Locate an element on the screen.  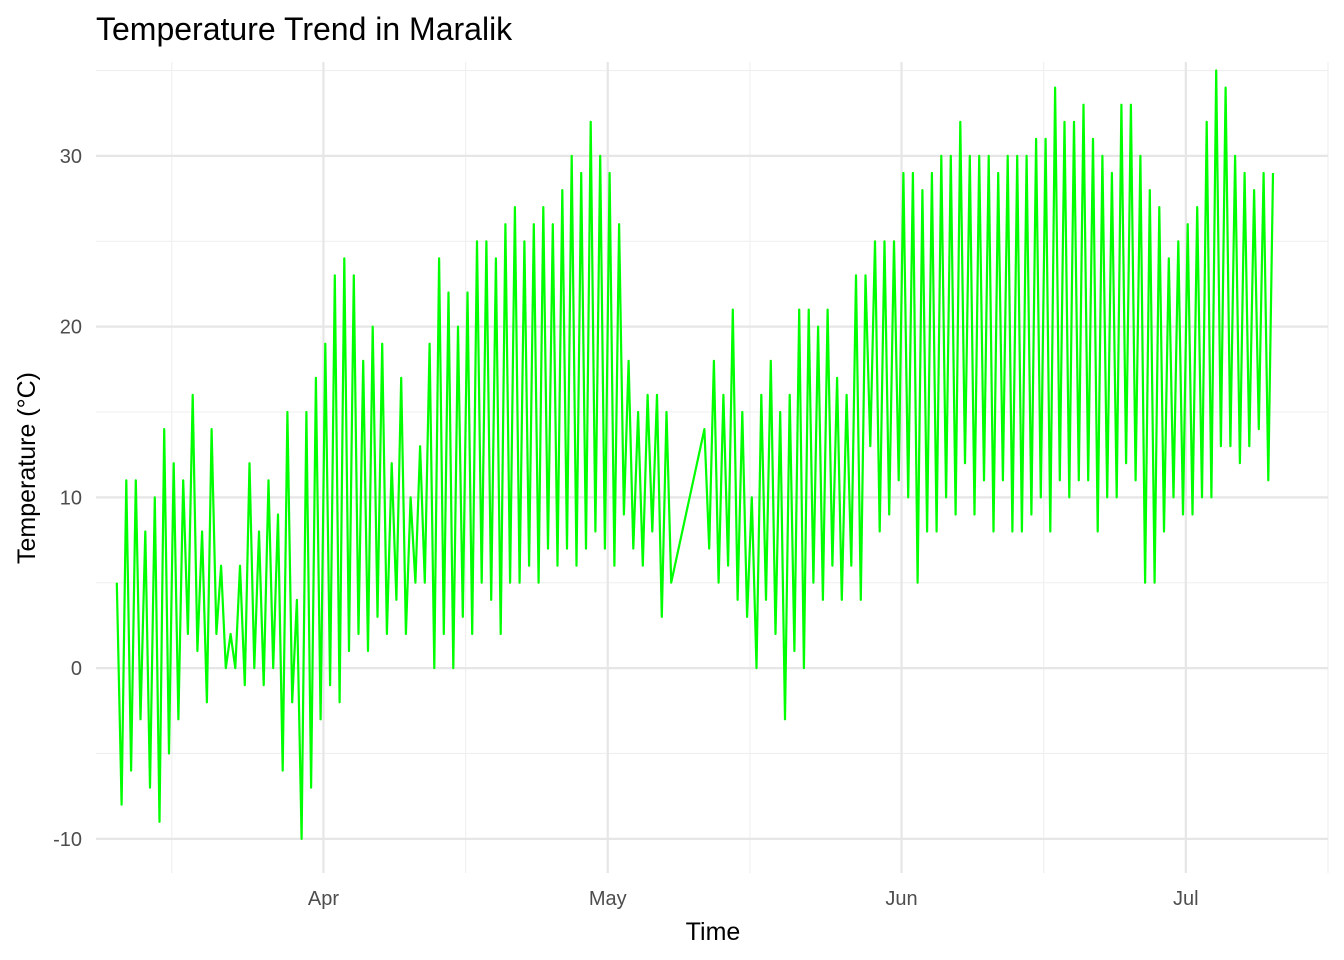
y-tick-label: 20 is located at coordinates (71, 328).